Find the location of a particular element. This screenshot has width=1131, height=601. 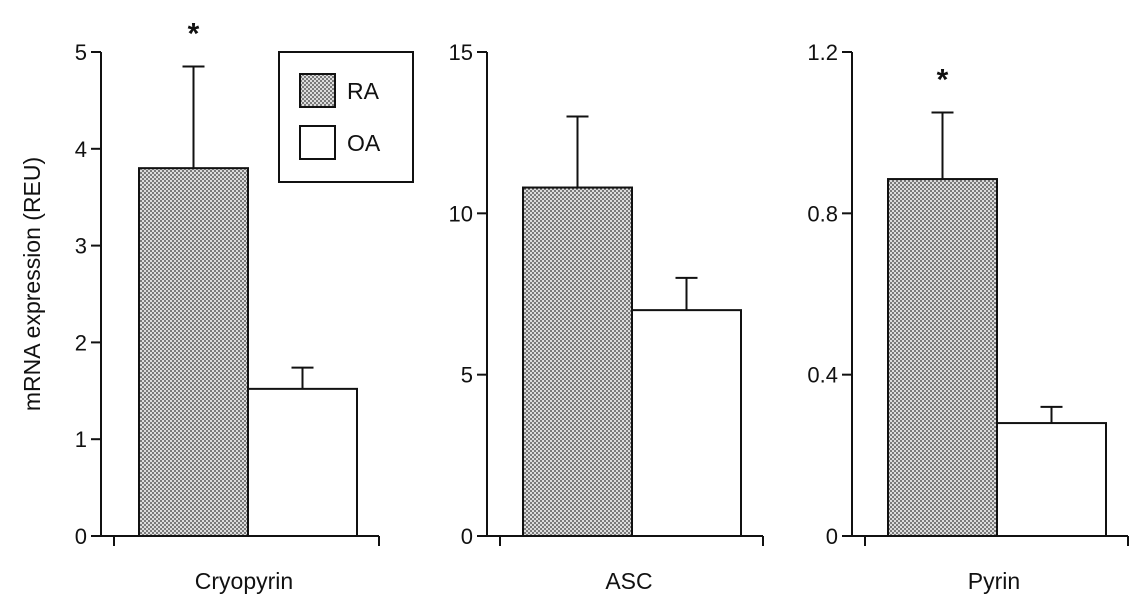

y-tick-label: 1.2 is located at coordinates (822, 52).